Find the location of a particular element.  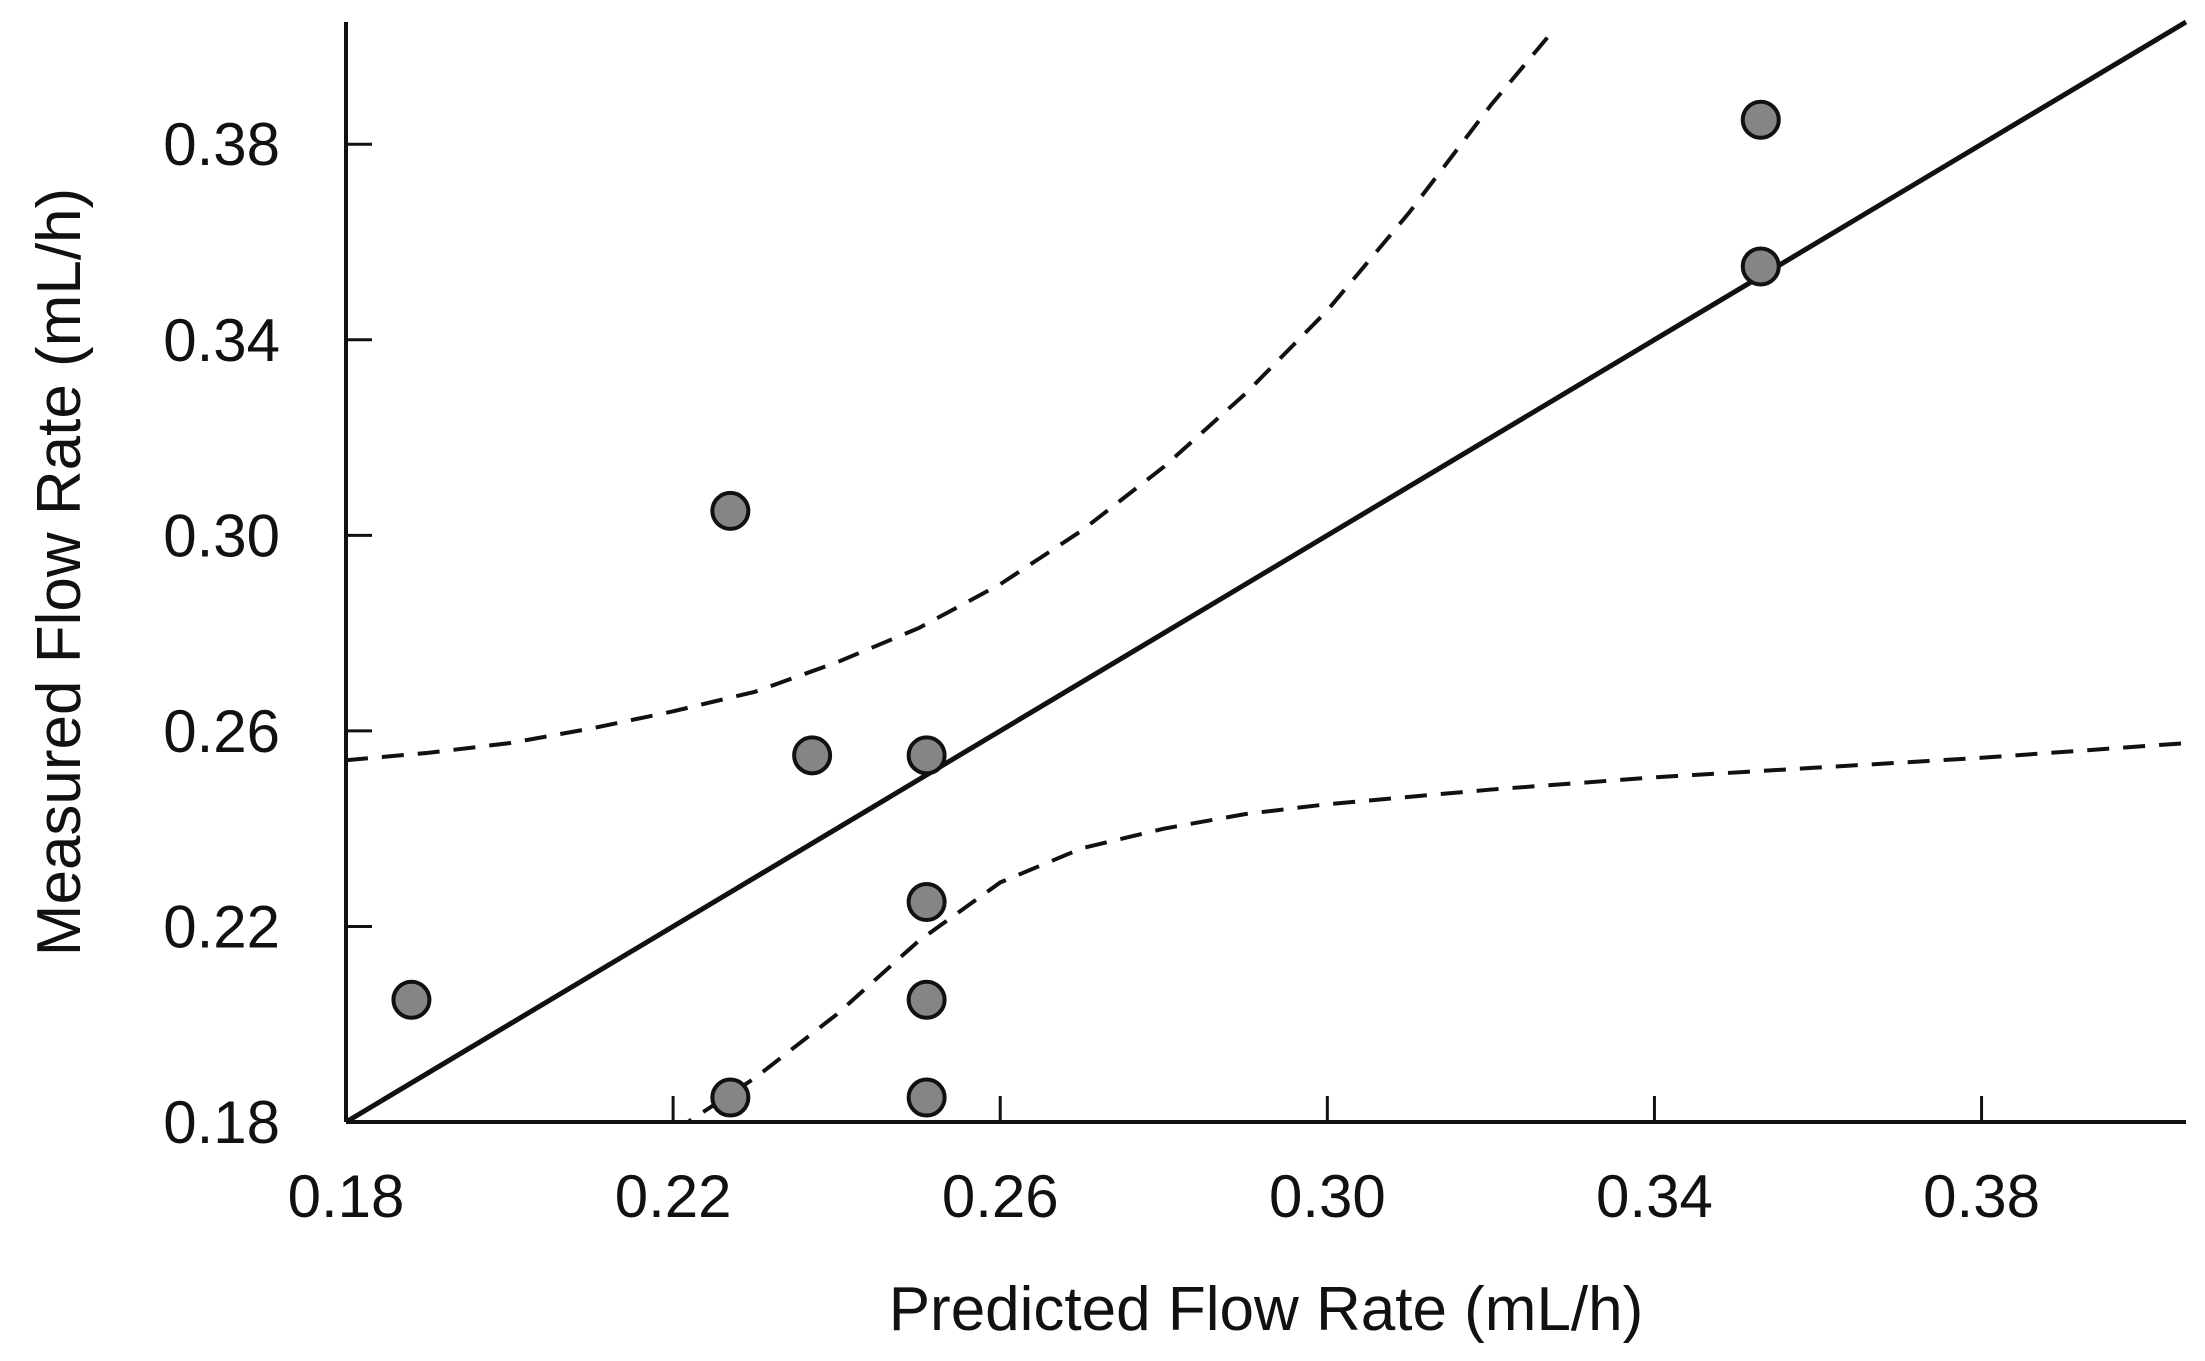

y-tick-label: 0.22 is located at coordinates (221, 926).